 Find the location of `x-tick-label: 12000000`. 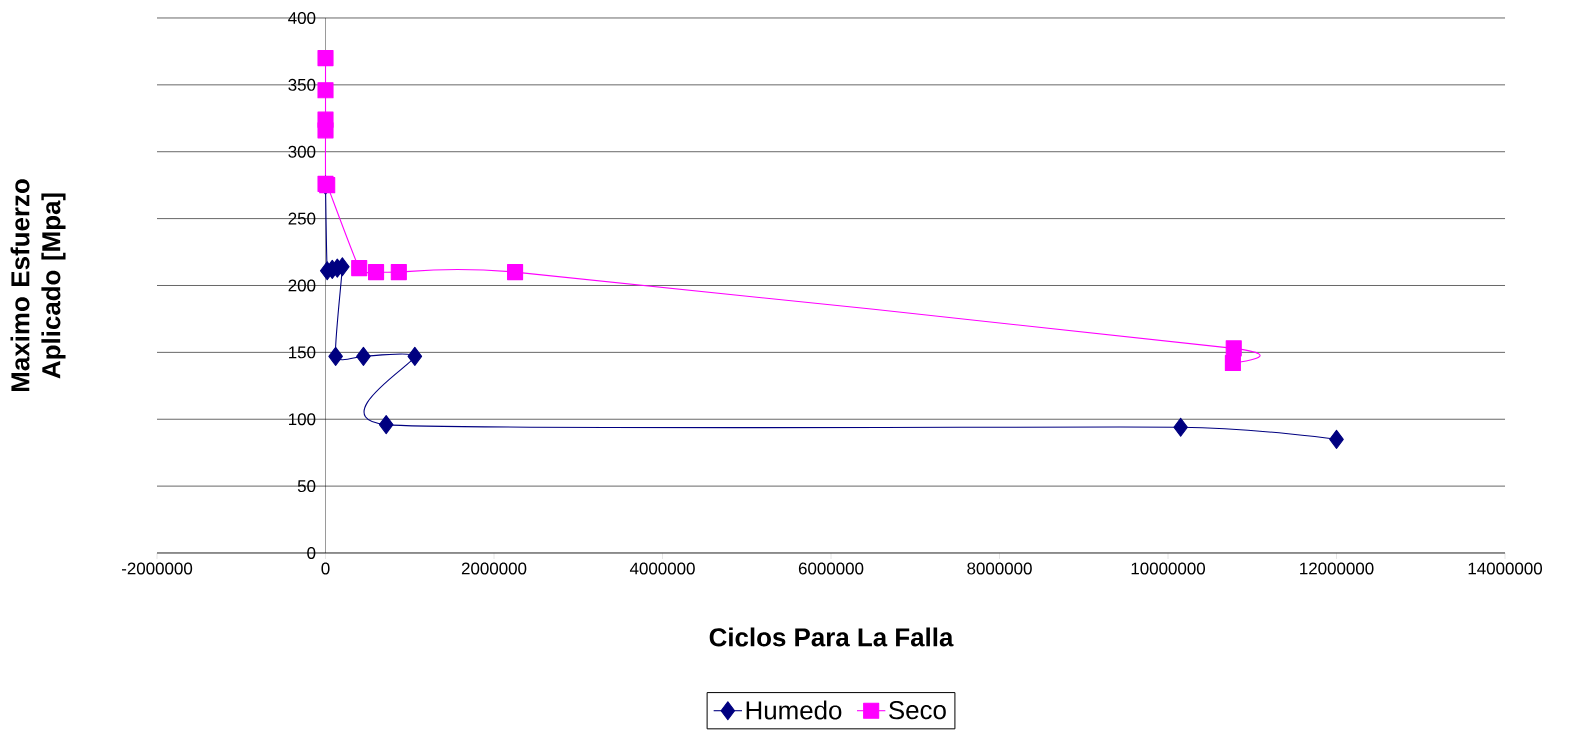

x-tick-label: 12000000 is located at coordinates (1337, 568).